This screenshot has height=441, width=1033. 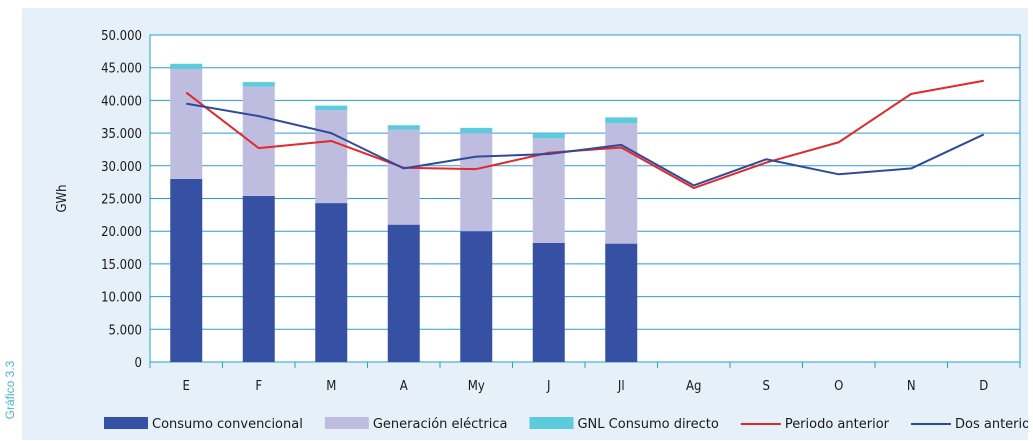 What do you see at coordinates (121, 265) in the screenshot?
I see `y-tick-label: 15.000` at bounding box center [121, 265].